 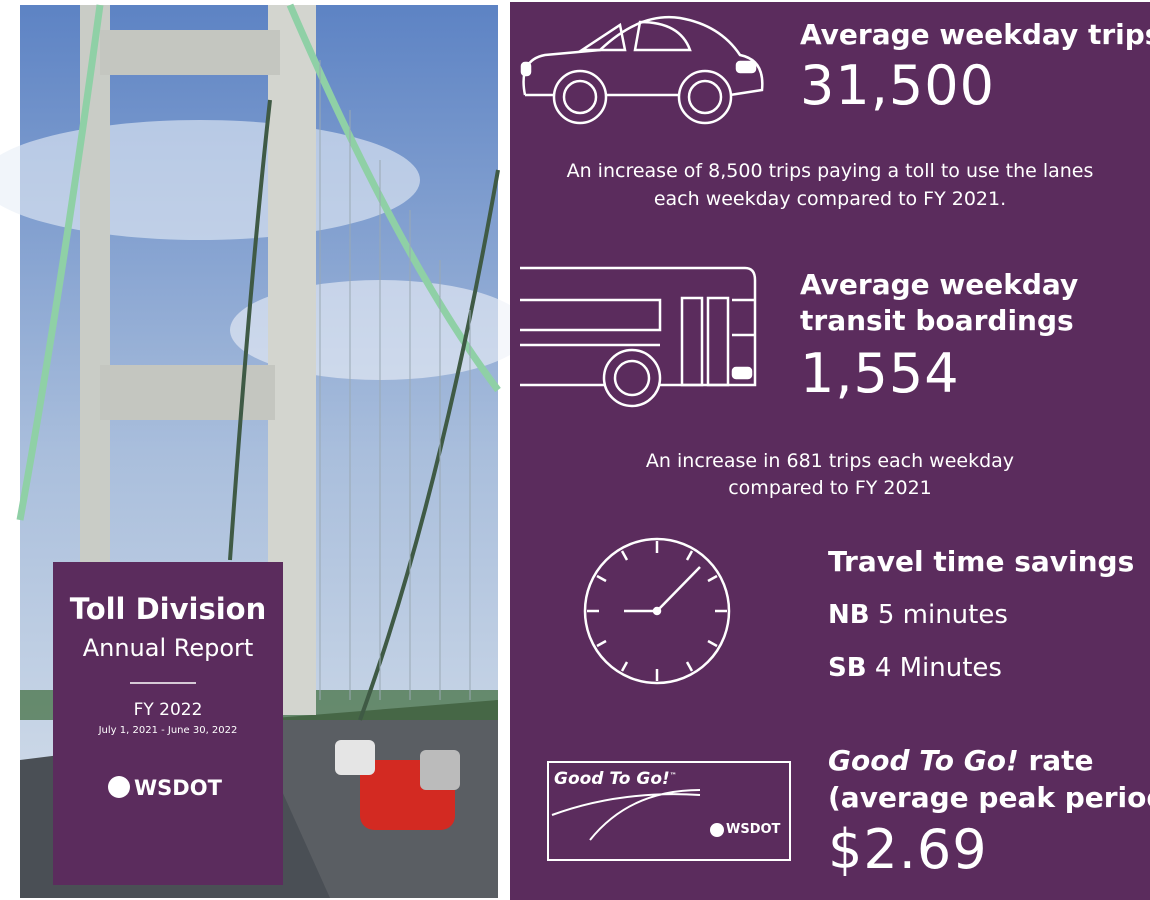 What do you see at coordinates (908, 849) in the screenshot?
I see `stat-value: $2.69` at bounding box center [908, 849].